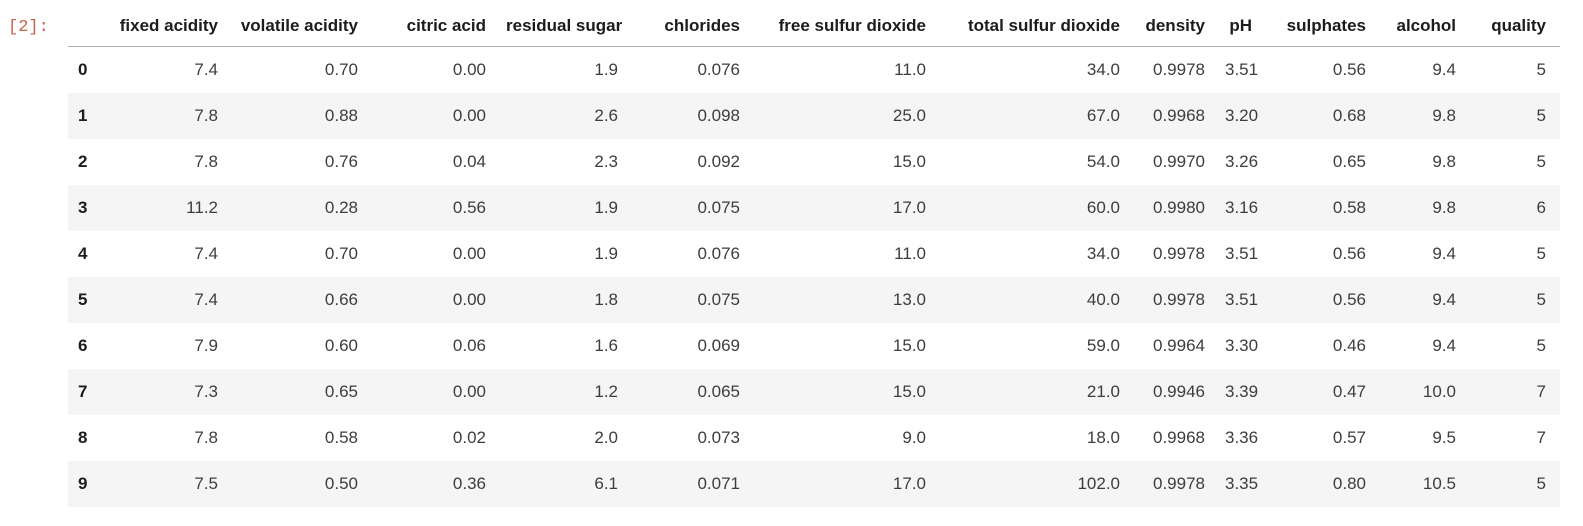 This screenshot has height=526, width=1583. I want to click on cell: 0.58, so click(341, 437).